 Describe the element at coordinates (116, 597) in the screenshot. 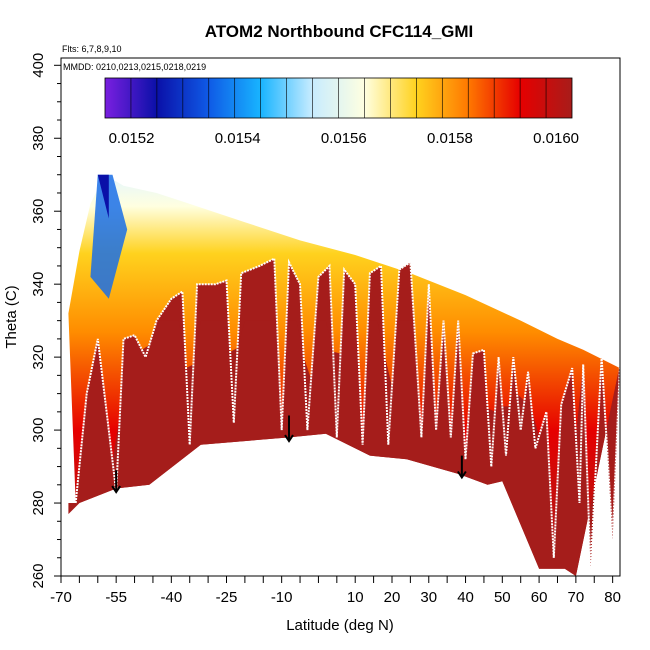

I see `x-tick-label: -55` at that location.